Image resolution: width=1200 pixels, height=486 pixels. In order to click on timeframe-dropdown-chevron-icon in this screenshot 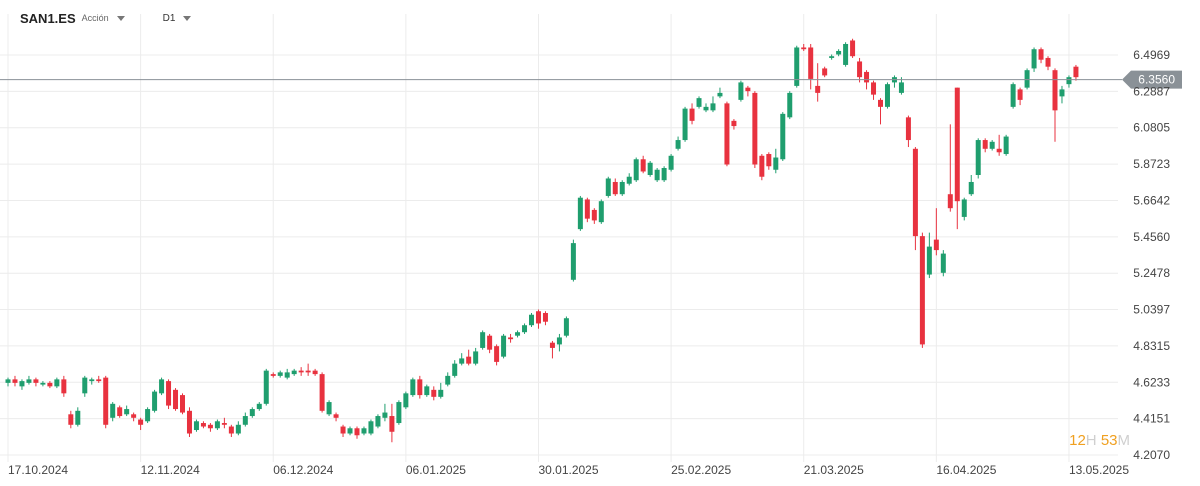, I will do `click(187, 18)`.